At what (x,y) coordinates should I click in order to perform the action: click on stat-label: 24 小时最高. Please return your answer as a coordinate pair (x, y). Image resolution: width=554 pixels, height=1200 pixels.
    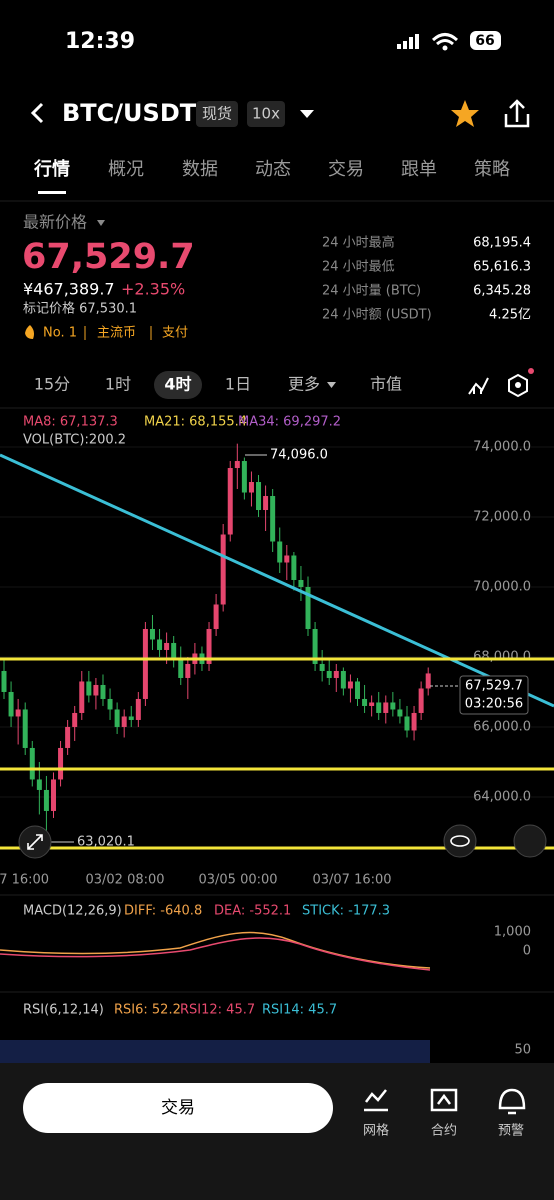
    Looking at the image, I should click on (358, 243).